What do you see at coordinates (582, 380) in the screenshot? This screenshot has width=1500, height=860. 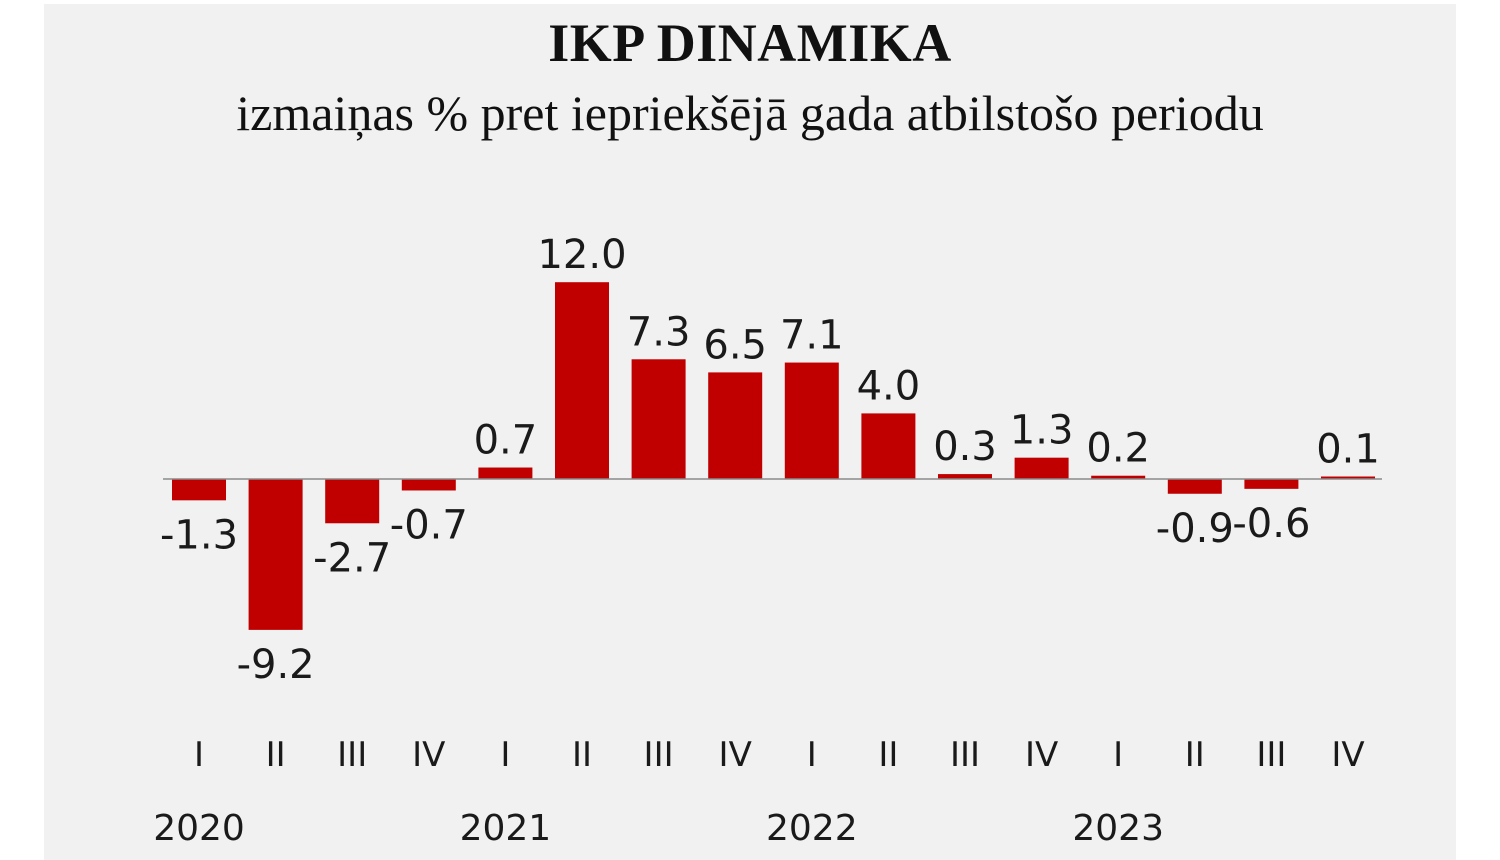 I see `bar-2021-ii` at bounding box center [582, 380].